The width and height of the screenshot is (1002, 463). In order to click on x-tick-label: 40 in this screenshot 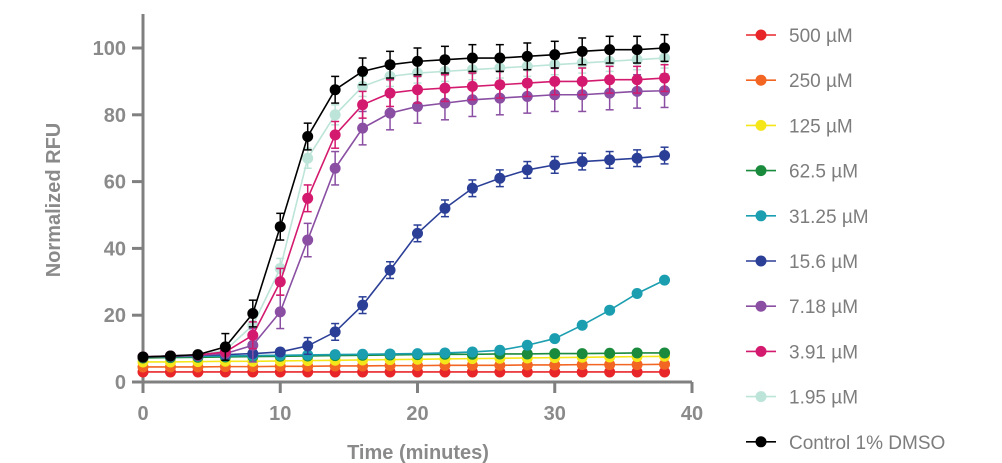, I will do `click(692, 414)`.